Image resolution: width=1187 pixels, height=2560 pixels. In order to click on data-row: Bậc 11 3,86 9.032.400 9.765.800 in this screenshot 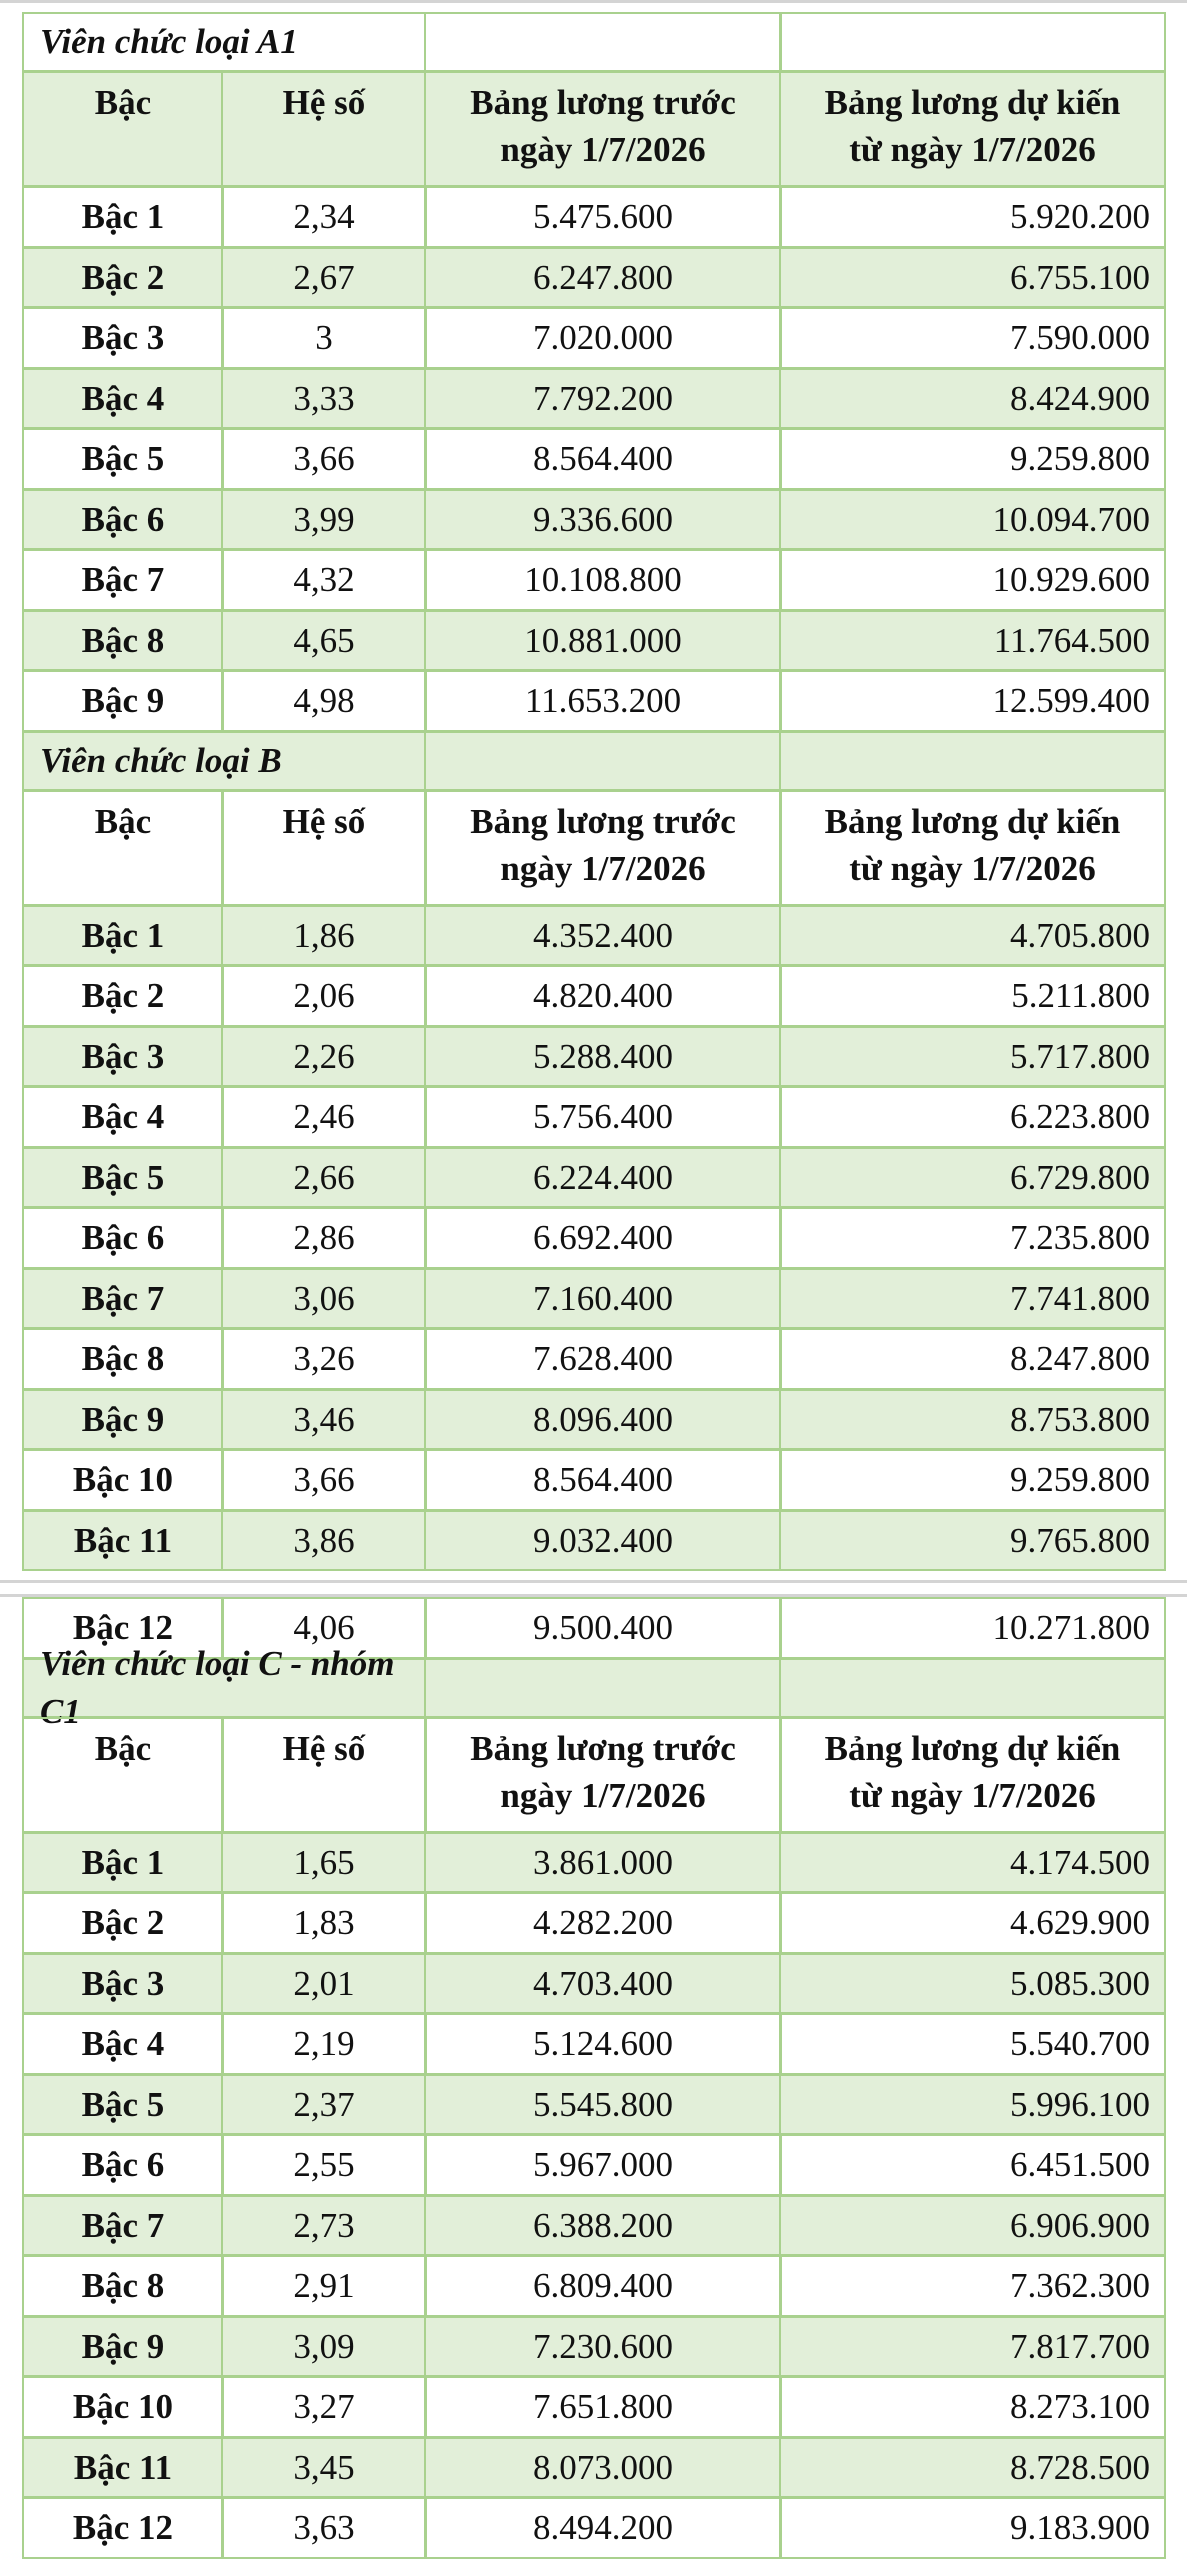, I will do `click(593, 1540)`.